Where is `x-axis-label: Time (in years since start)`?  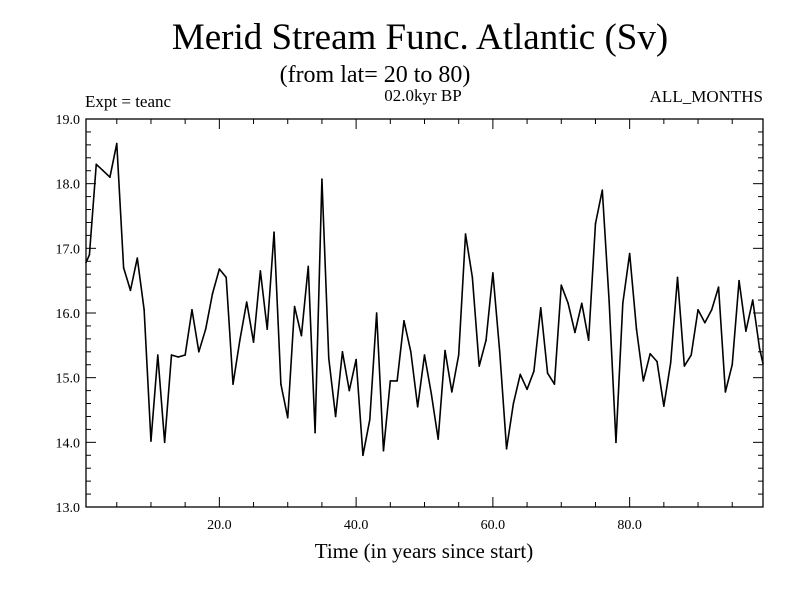
x-axis-label: Time (in years since start) is located at coordinates (424, 551).